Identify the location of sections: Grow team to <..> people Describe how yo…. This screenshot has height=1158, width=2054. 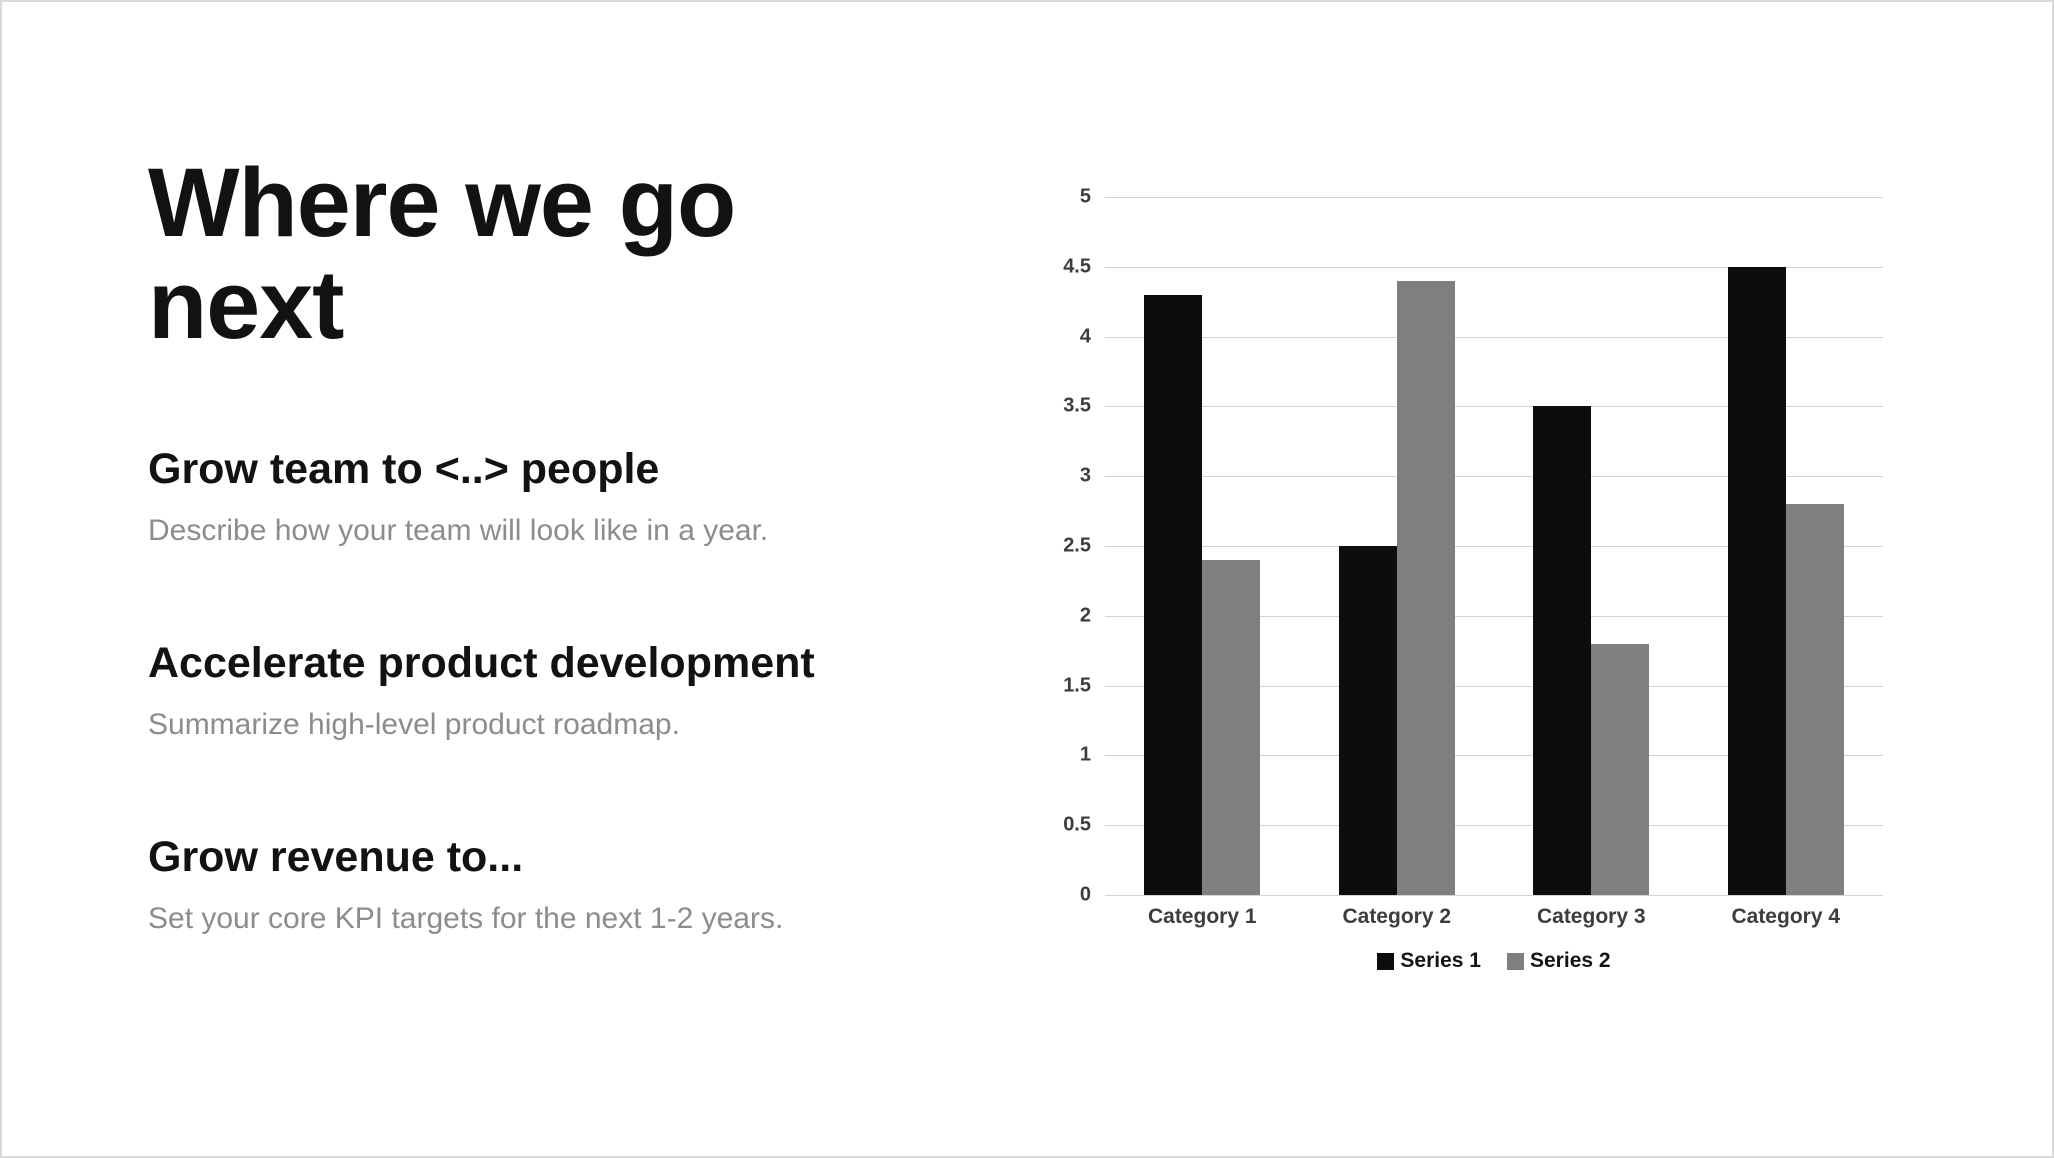
(498, 692).